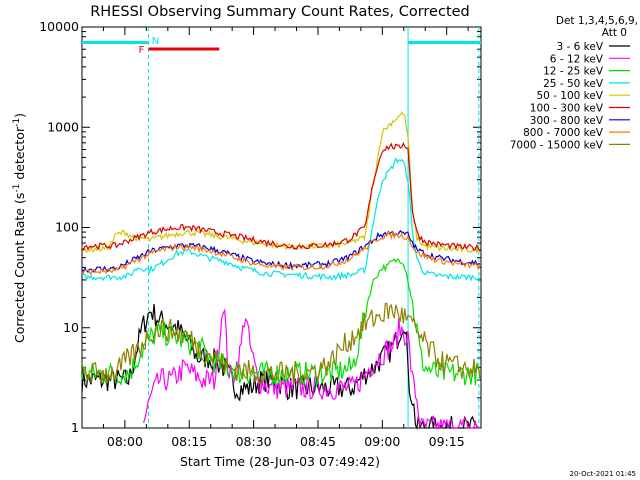 This screenshot has width=640, height=480. I want to click on y-tick-label: 10000, so click(59, 26).